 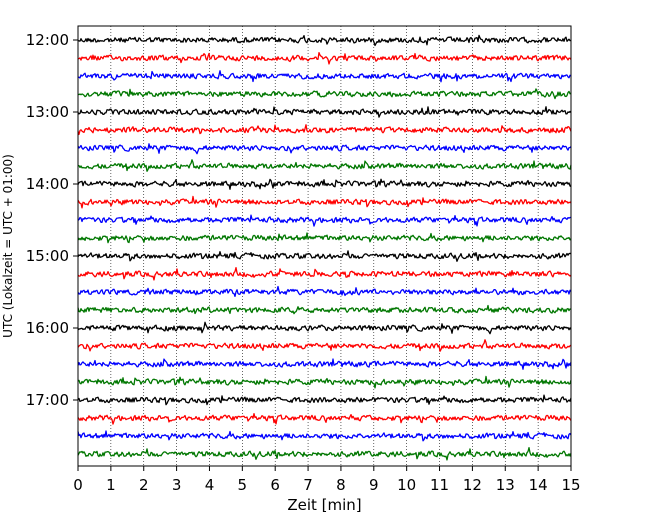 I want to click on y-tick-label: 17:00, so click(x=47, y=400).